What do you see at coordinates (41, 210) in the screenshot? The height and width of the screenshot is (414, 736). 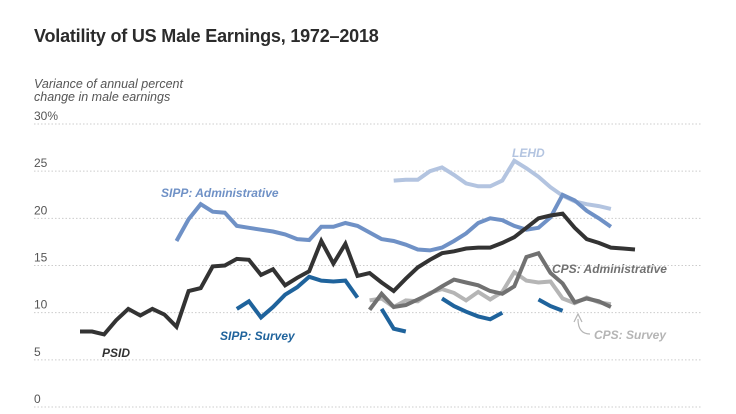 I see `y-tick-label: 20` at bounding box center [41, 210].